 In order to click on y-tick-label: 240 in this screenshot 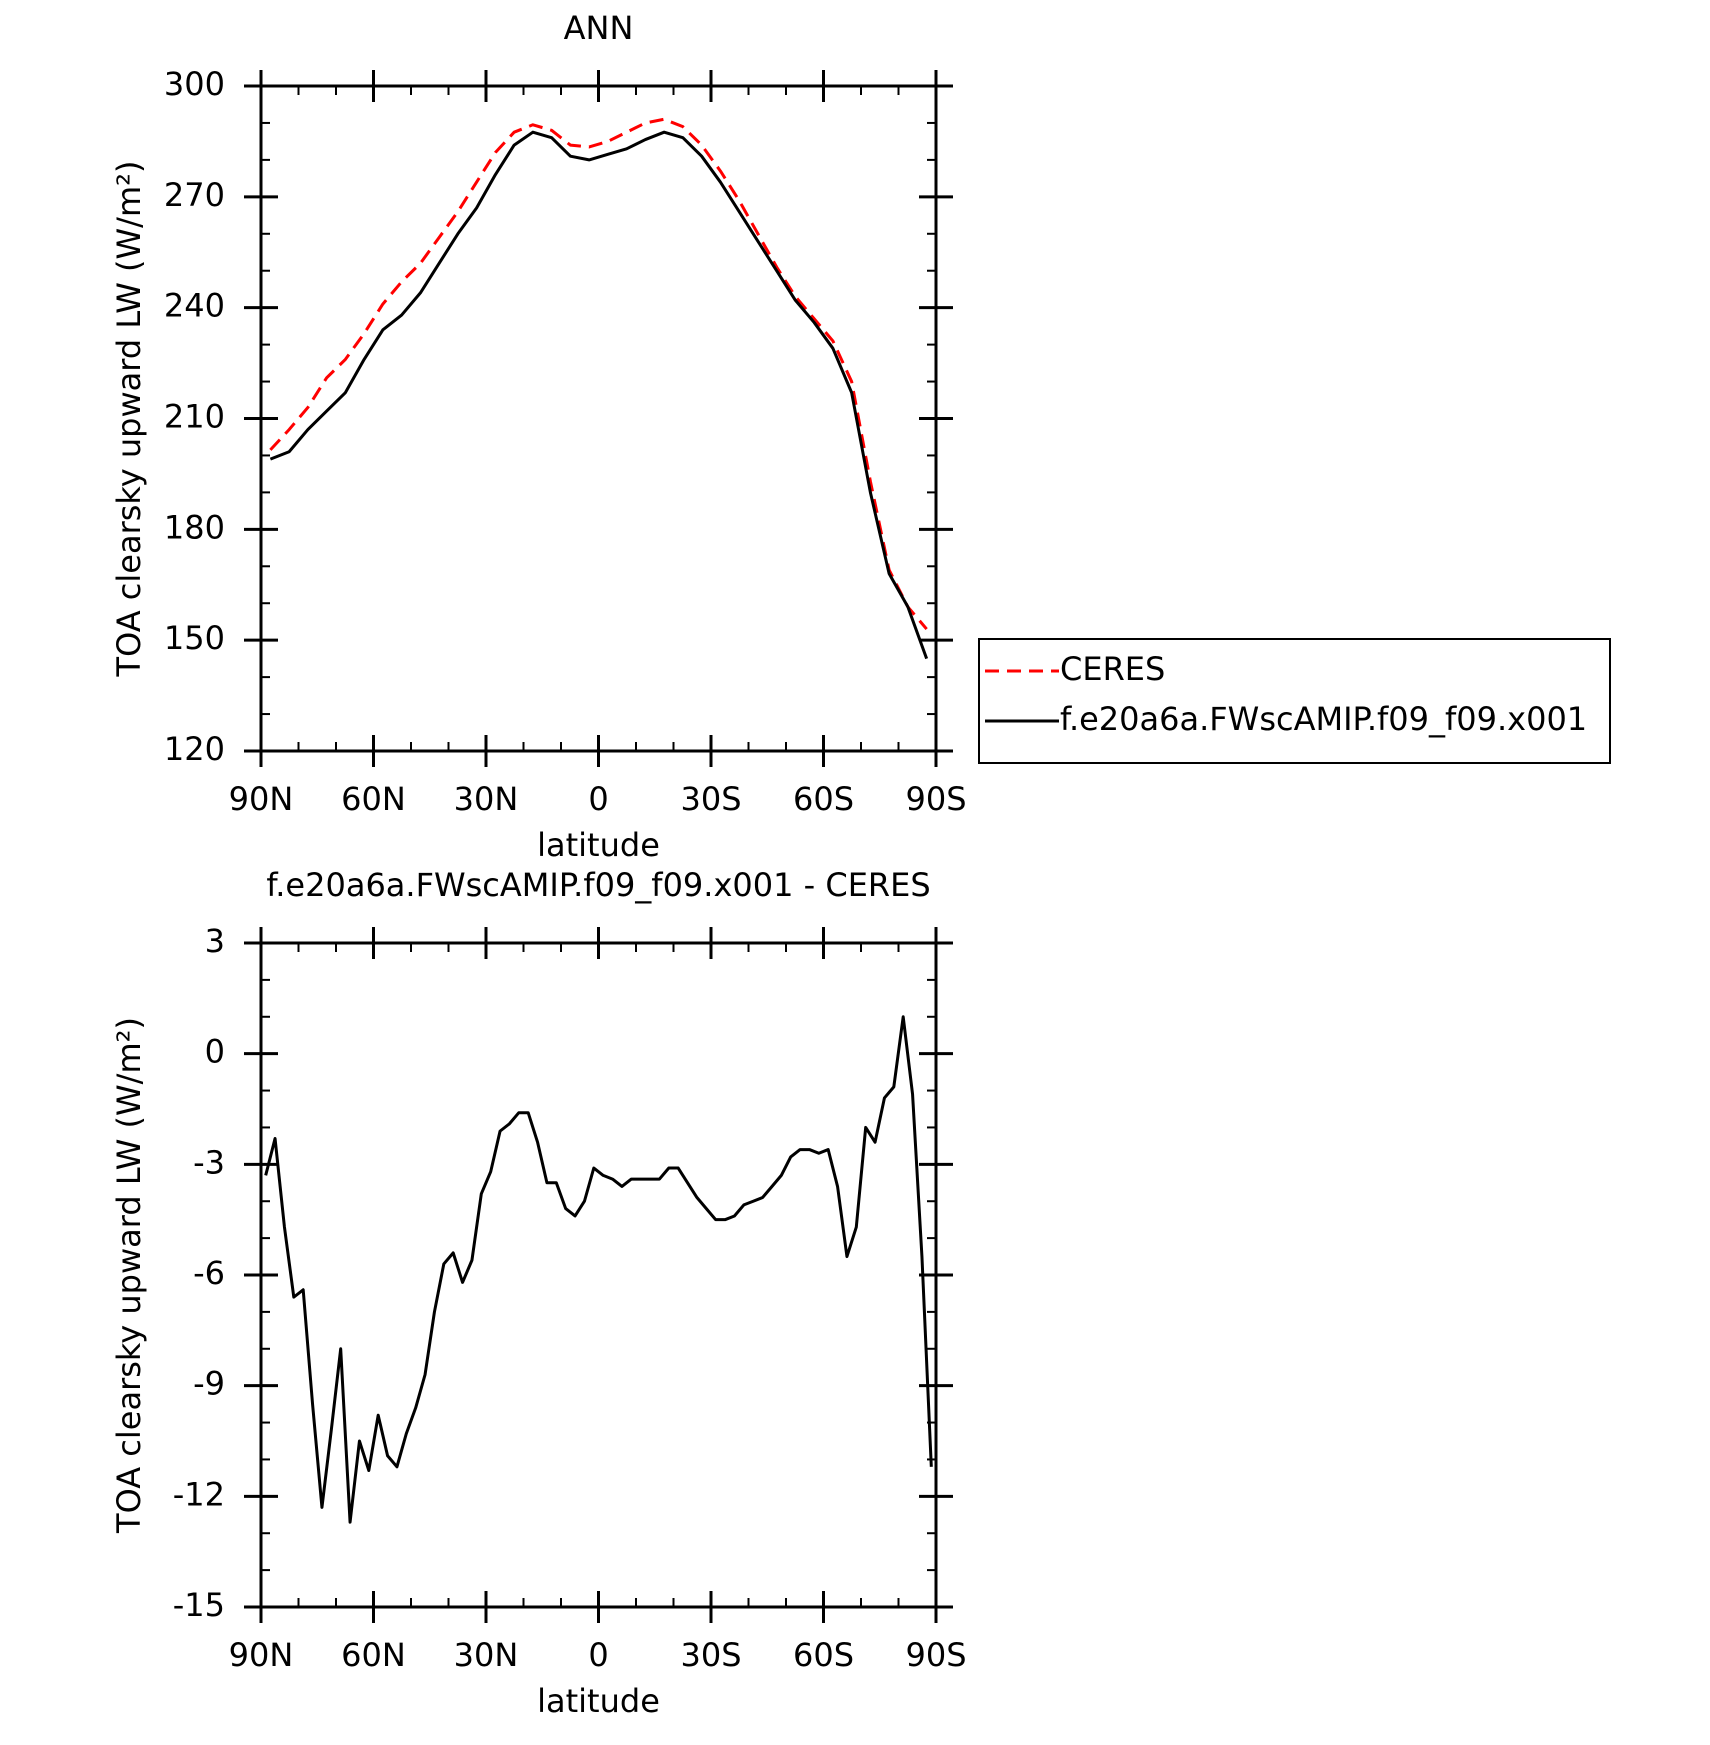, I will do `click(194, 306)`.